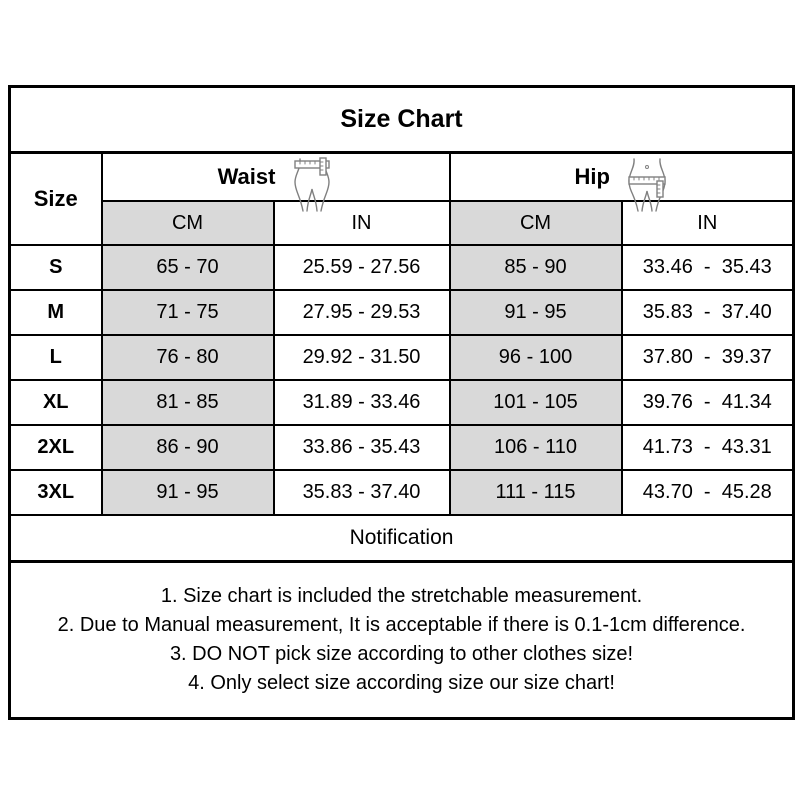 The image size is (800, 800). I want to click on unit-header-waist-cm: CM, so click(187, 223).